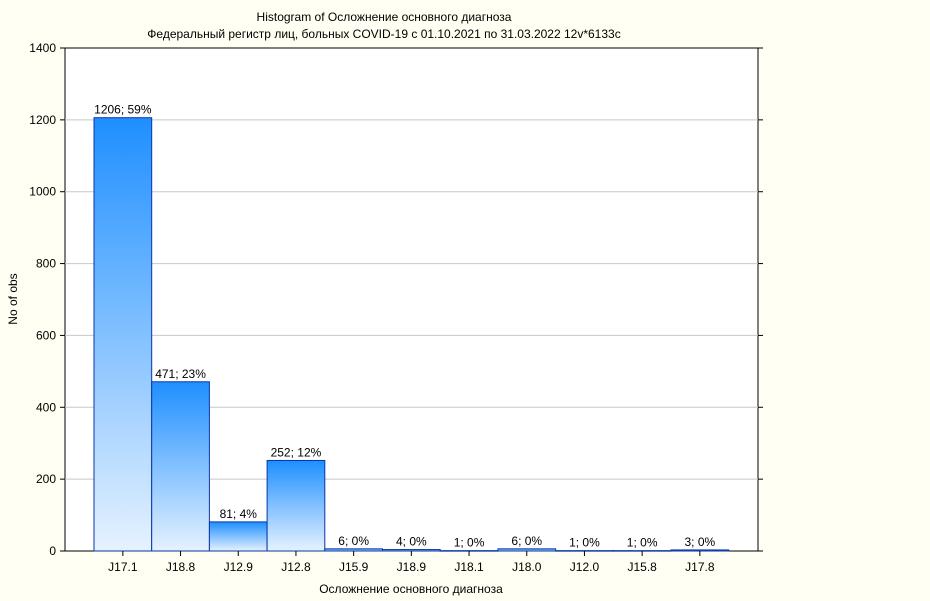 The height and width of the screenshot is (601, 930). Describe the element at coordinates (354, 567) in the screenshot. I see `x-tick-label: J15.9` at that location.